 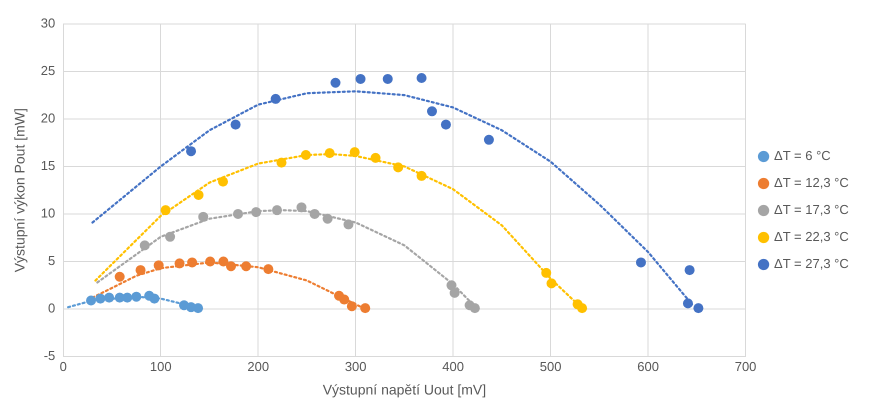 I want to click on legend-label: ΔT = 17,3 °C, so click(x=811, y=210).